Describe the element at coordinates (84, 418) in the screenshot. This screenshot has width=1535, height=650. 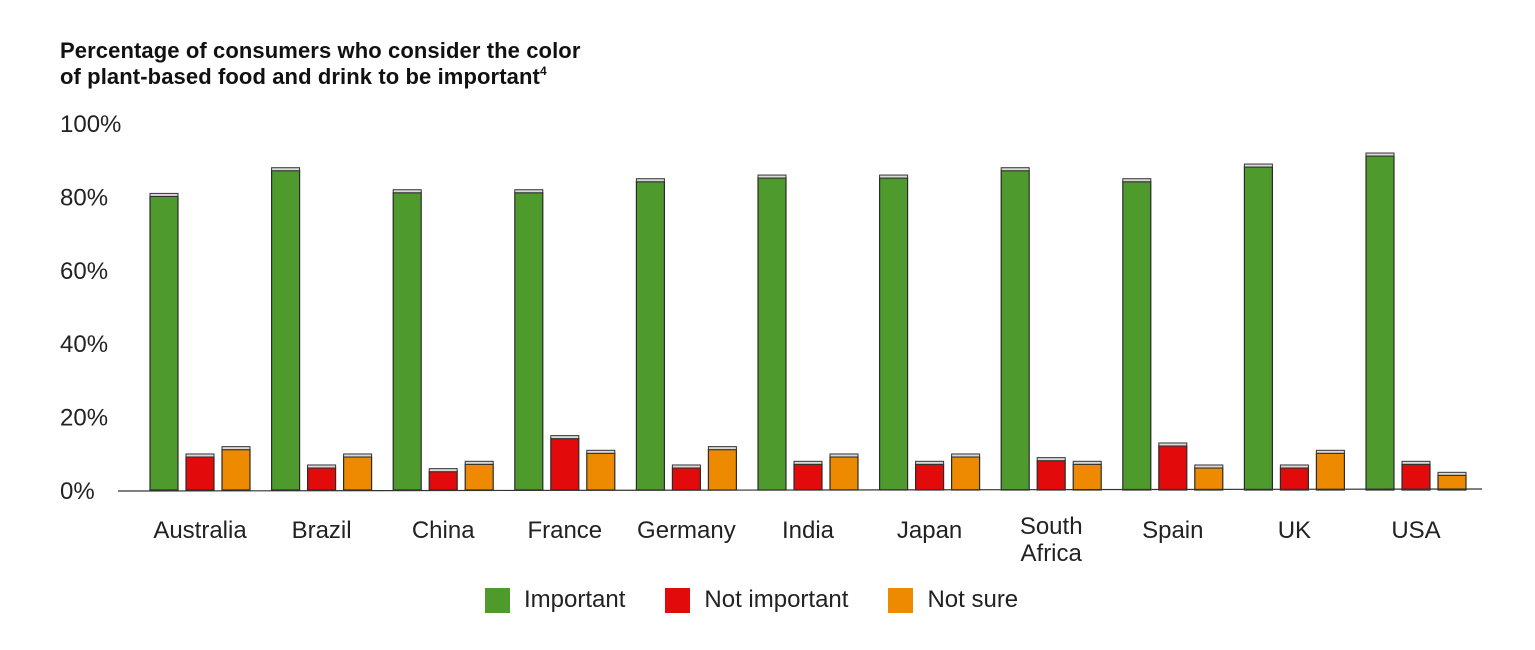
I see `y-tick-label: 20%` at that location.